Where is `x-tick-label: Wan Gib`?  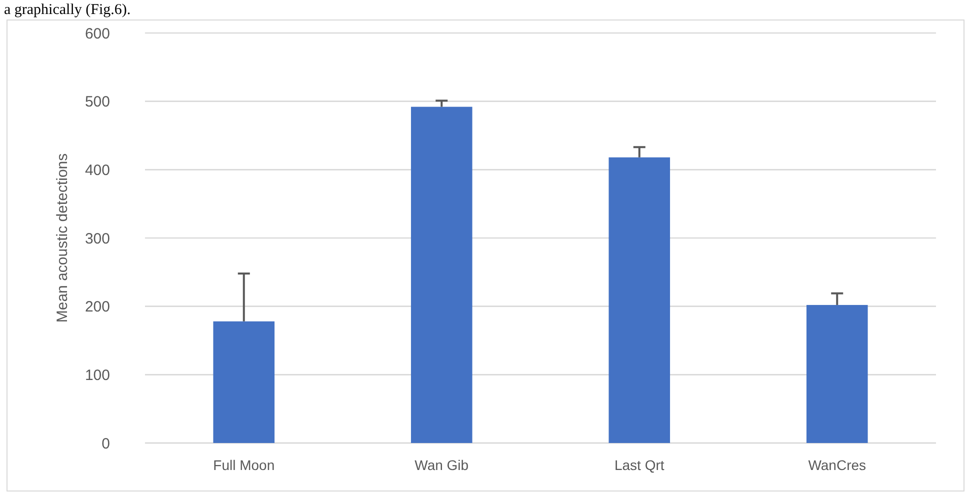 x-tick-label: Wan Gib is located at coordinates (441, 465).